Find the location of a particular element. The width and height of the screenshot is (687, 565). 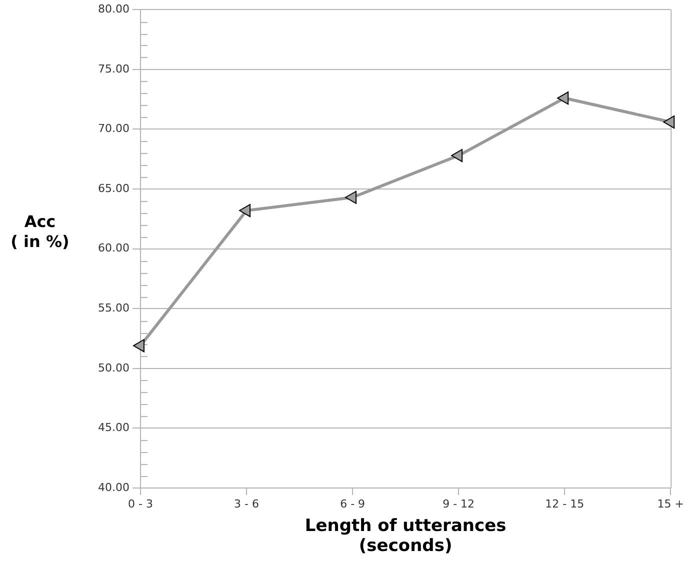

y-tick-label: 65.00 is located at coordinates (114, 188).